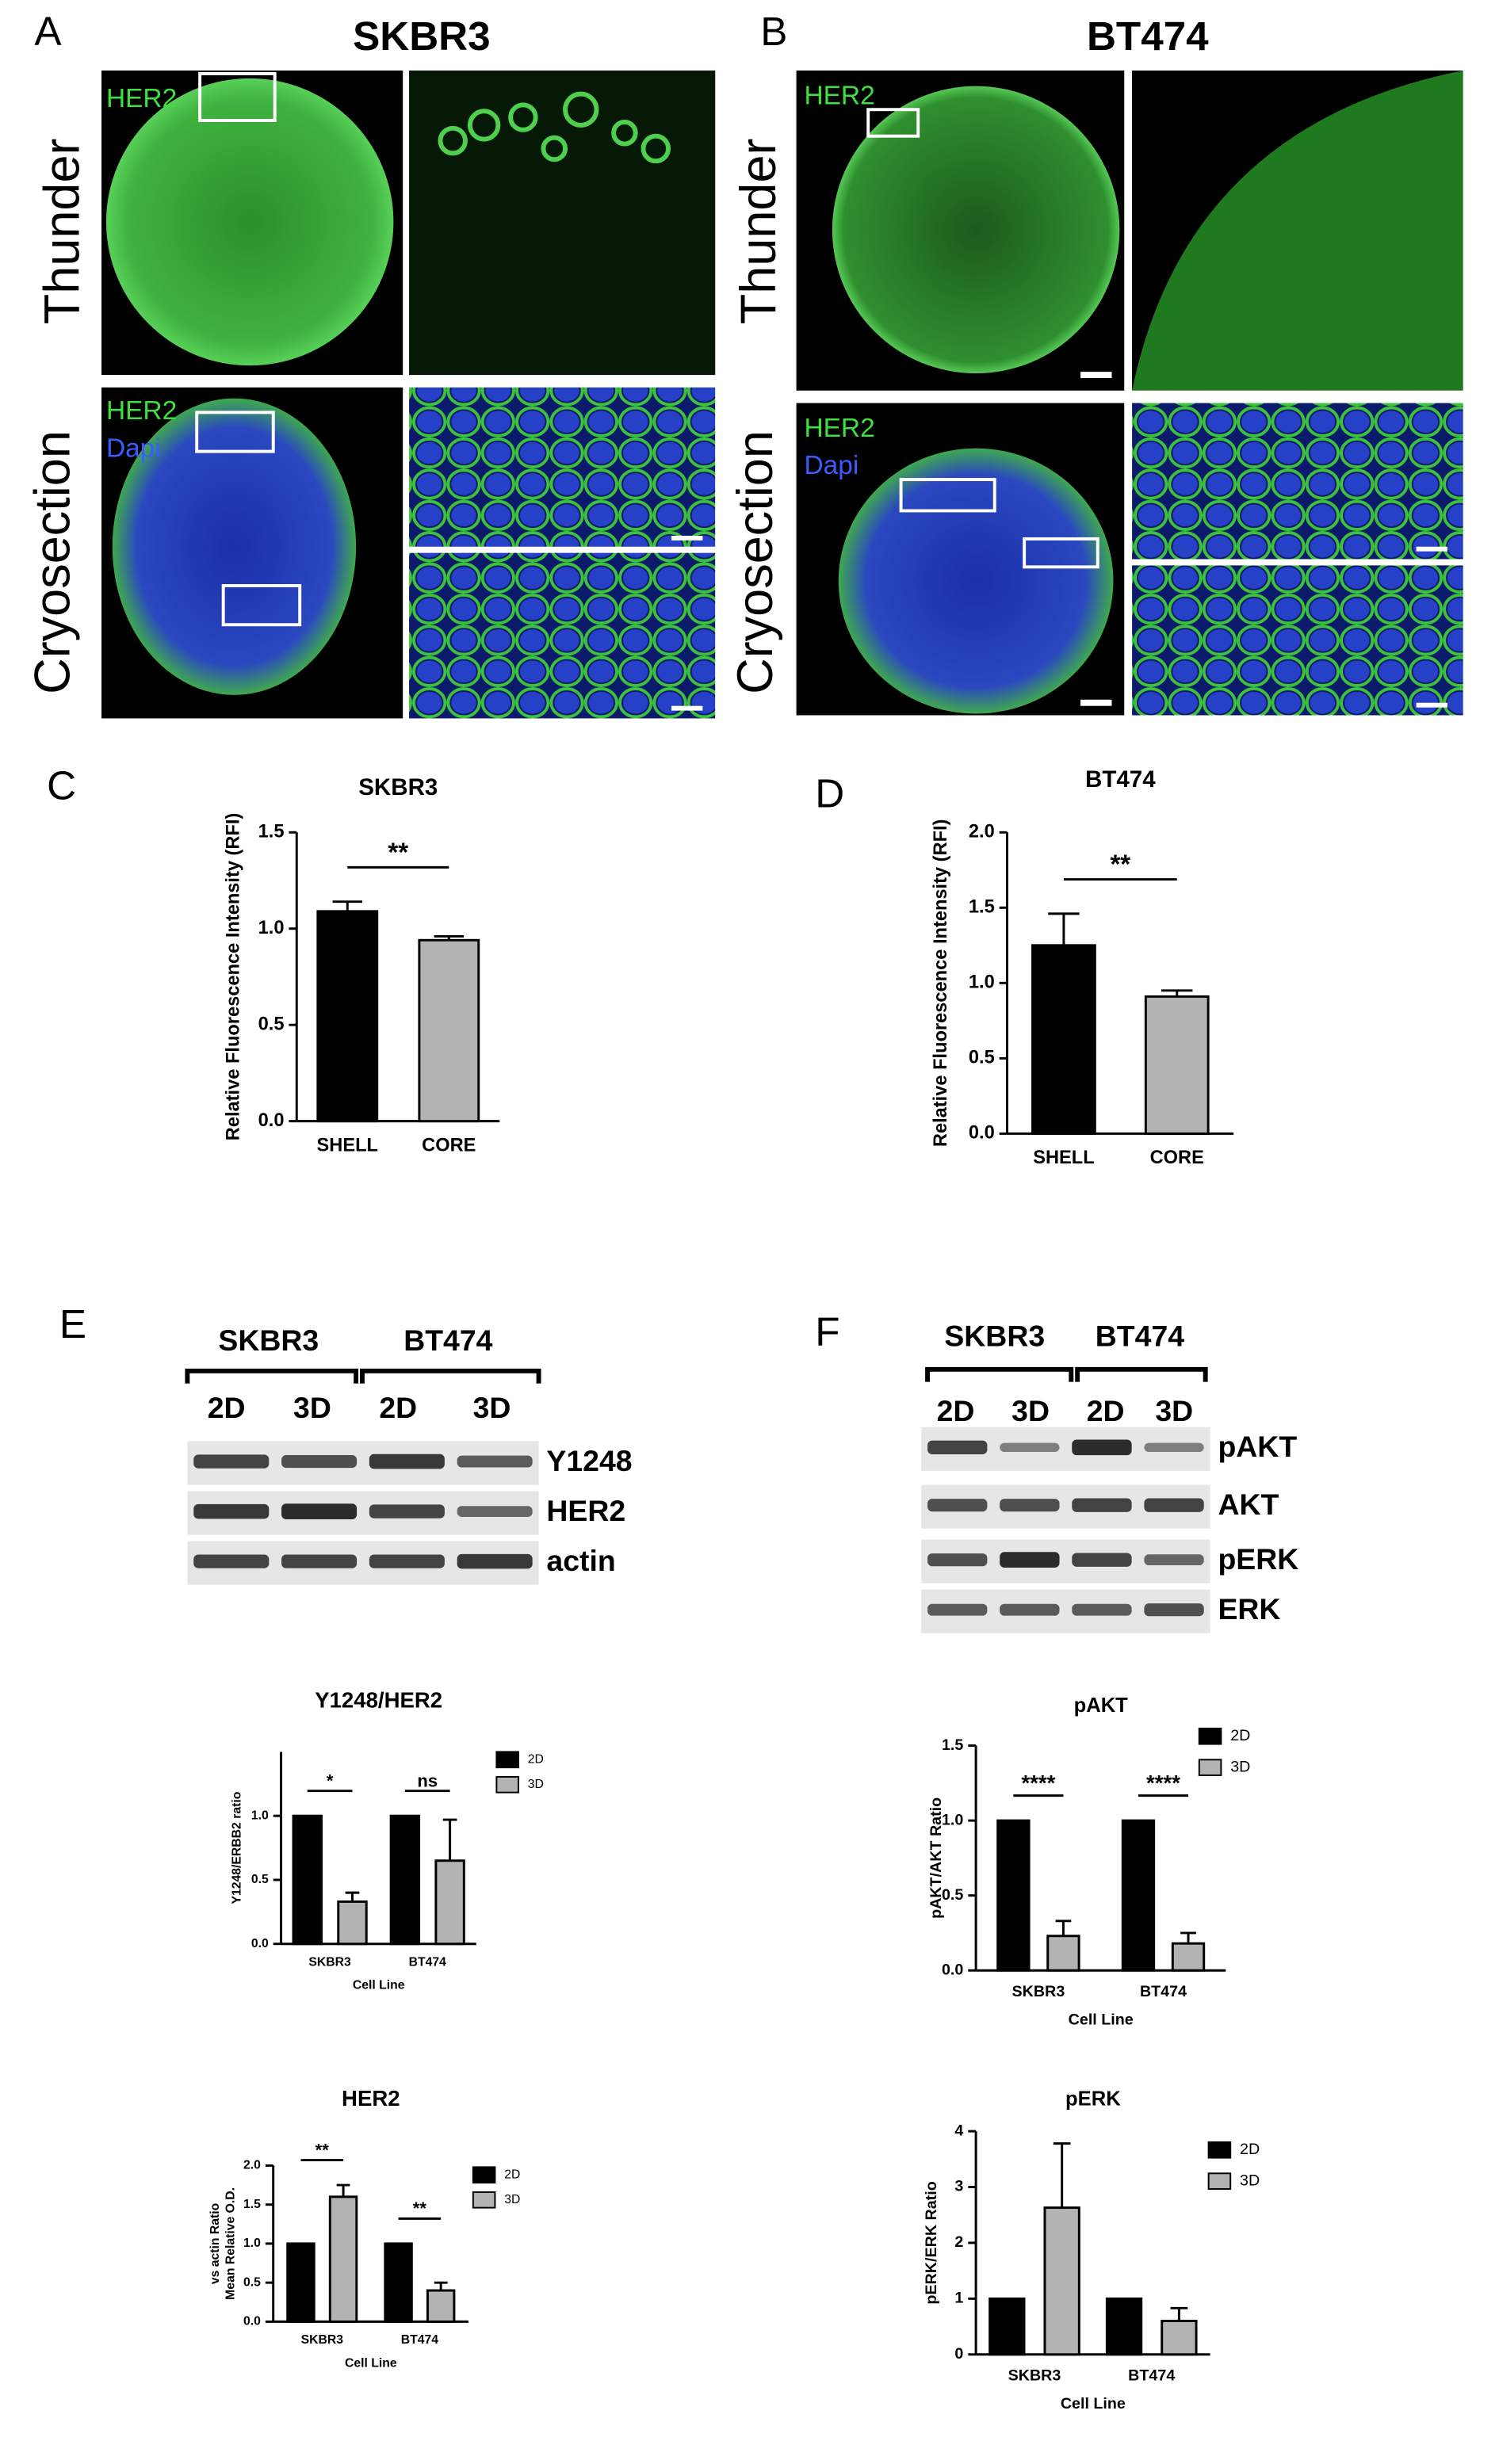 The height and width of the screenshot is (2464, 1499). Describe the element at coordinates (830, 793) in the screenshot. I see `panel-label: D` at that location.